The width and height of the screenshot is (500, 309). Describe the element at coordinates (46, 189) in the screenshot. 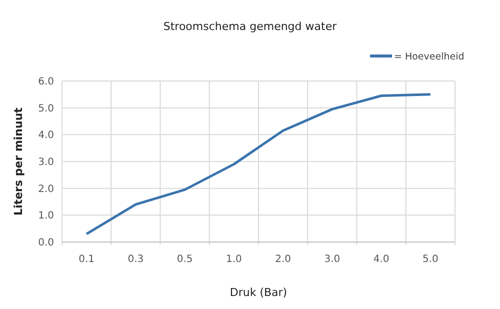

I see `y-tick-label: 2.0` at that location.